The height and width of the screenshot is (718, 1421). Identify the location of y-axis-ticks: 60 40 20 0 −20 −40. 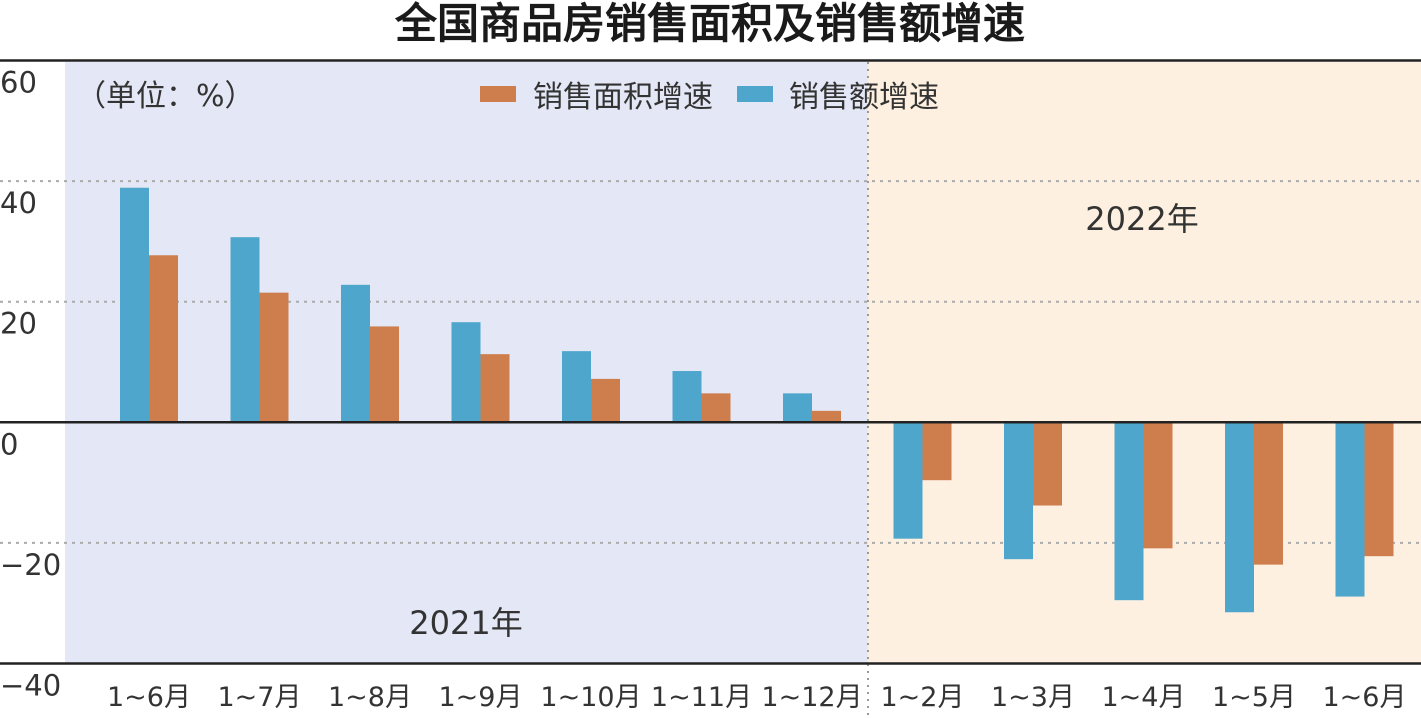
(30, 384).